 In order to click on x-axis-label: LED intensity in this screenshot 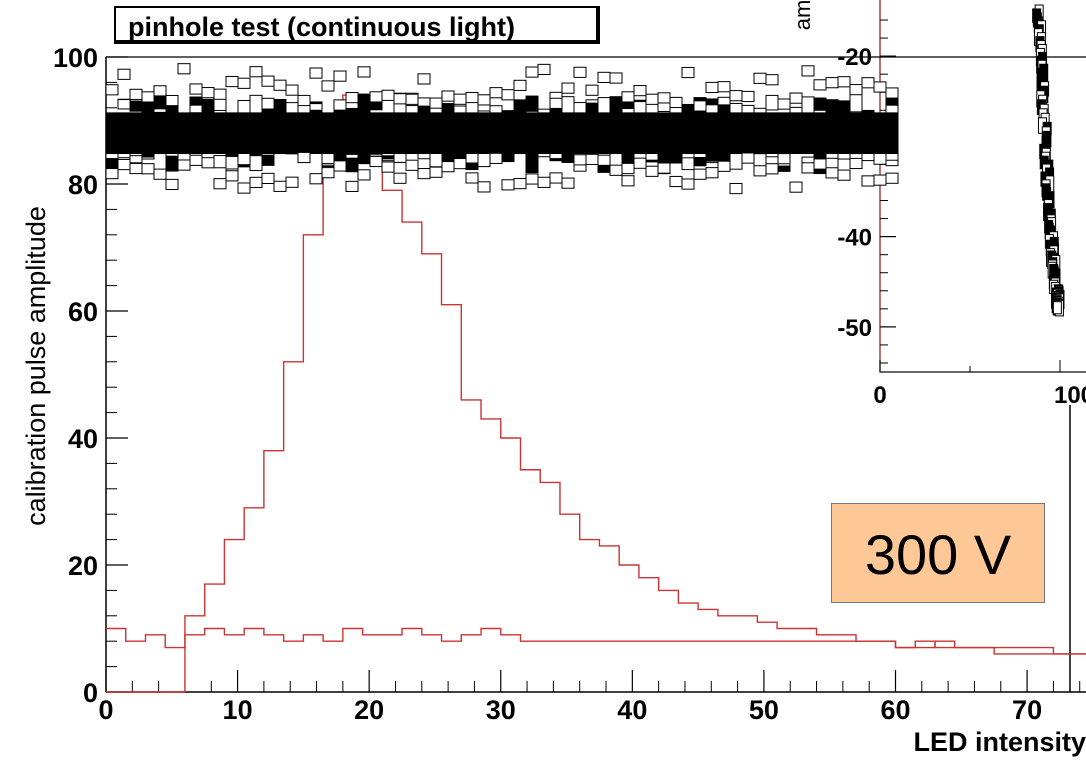, I will do `click(999, 742)`.